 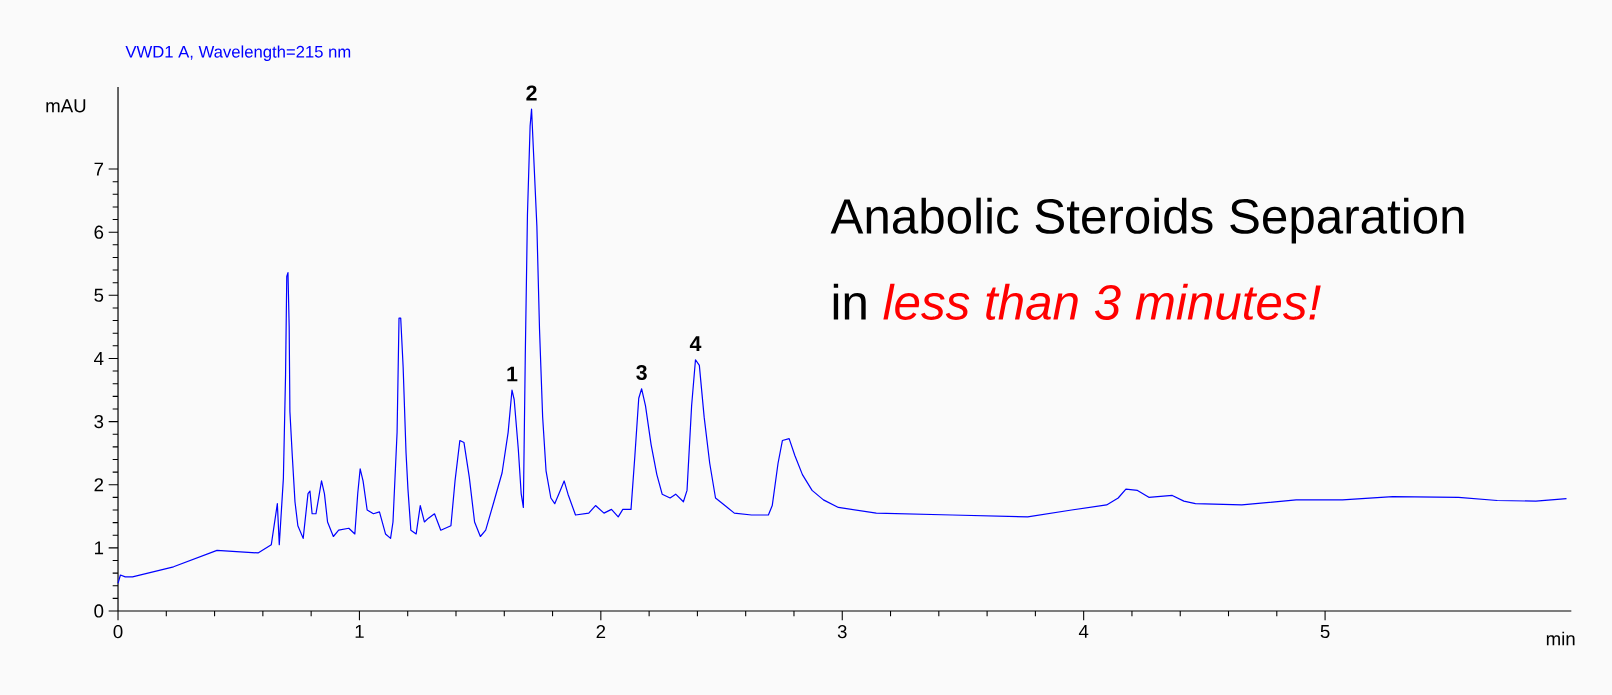 I want to click on x-tick-label: 0, so click(x=118, y=632).